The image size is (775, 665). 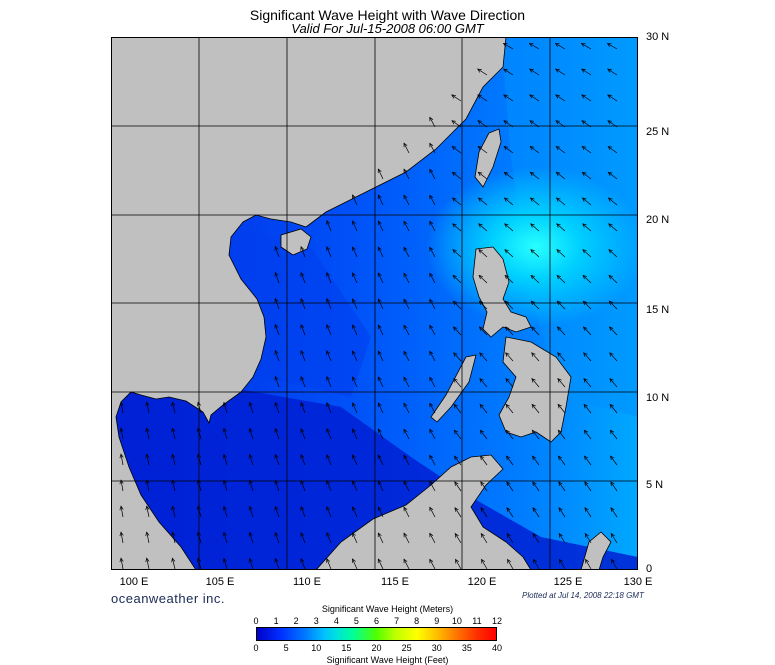 I want to click on meter-tick: 1, so click(x=276, y=621).